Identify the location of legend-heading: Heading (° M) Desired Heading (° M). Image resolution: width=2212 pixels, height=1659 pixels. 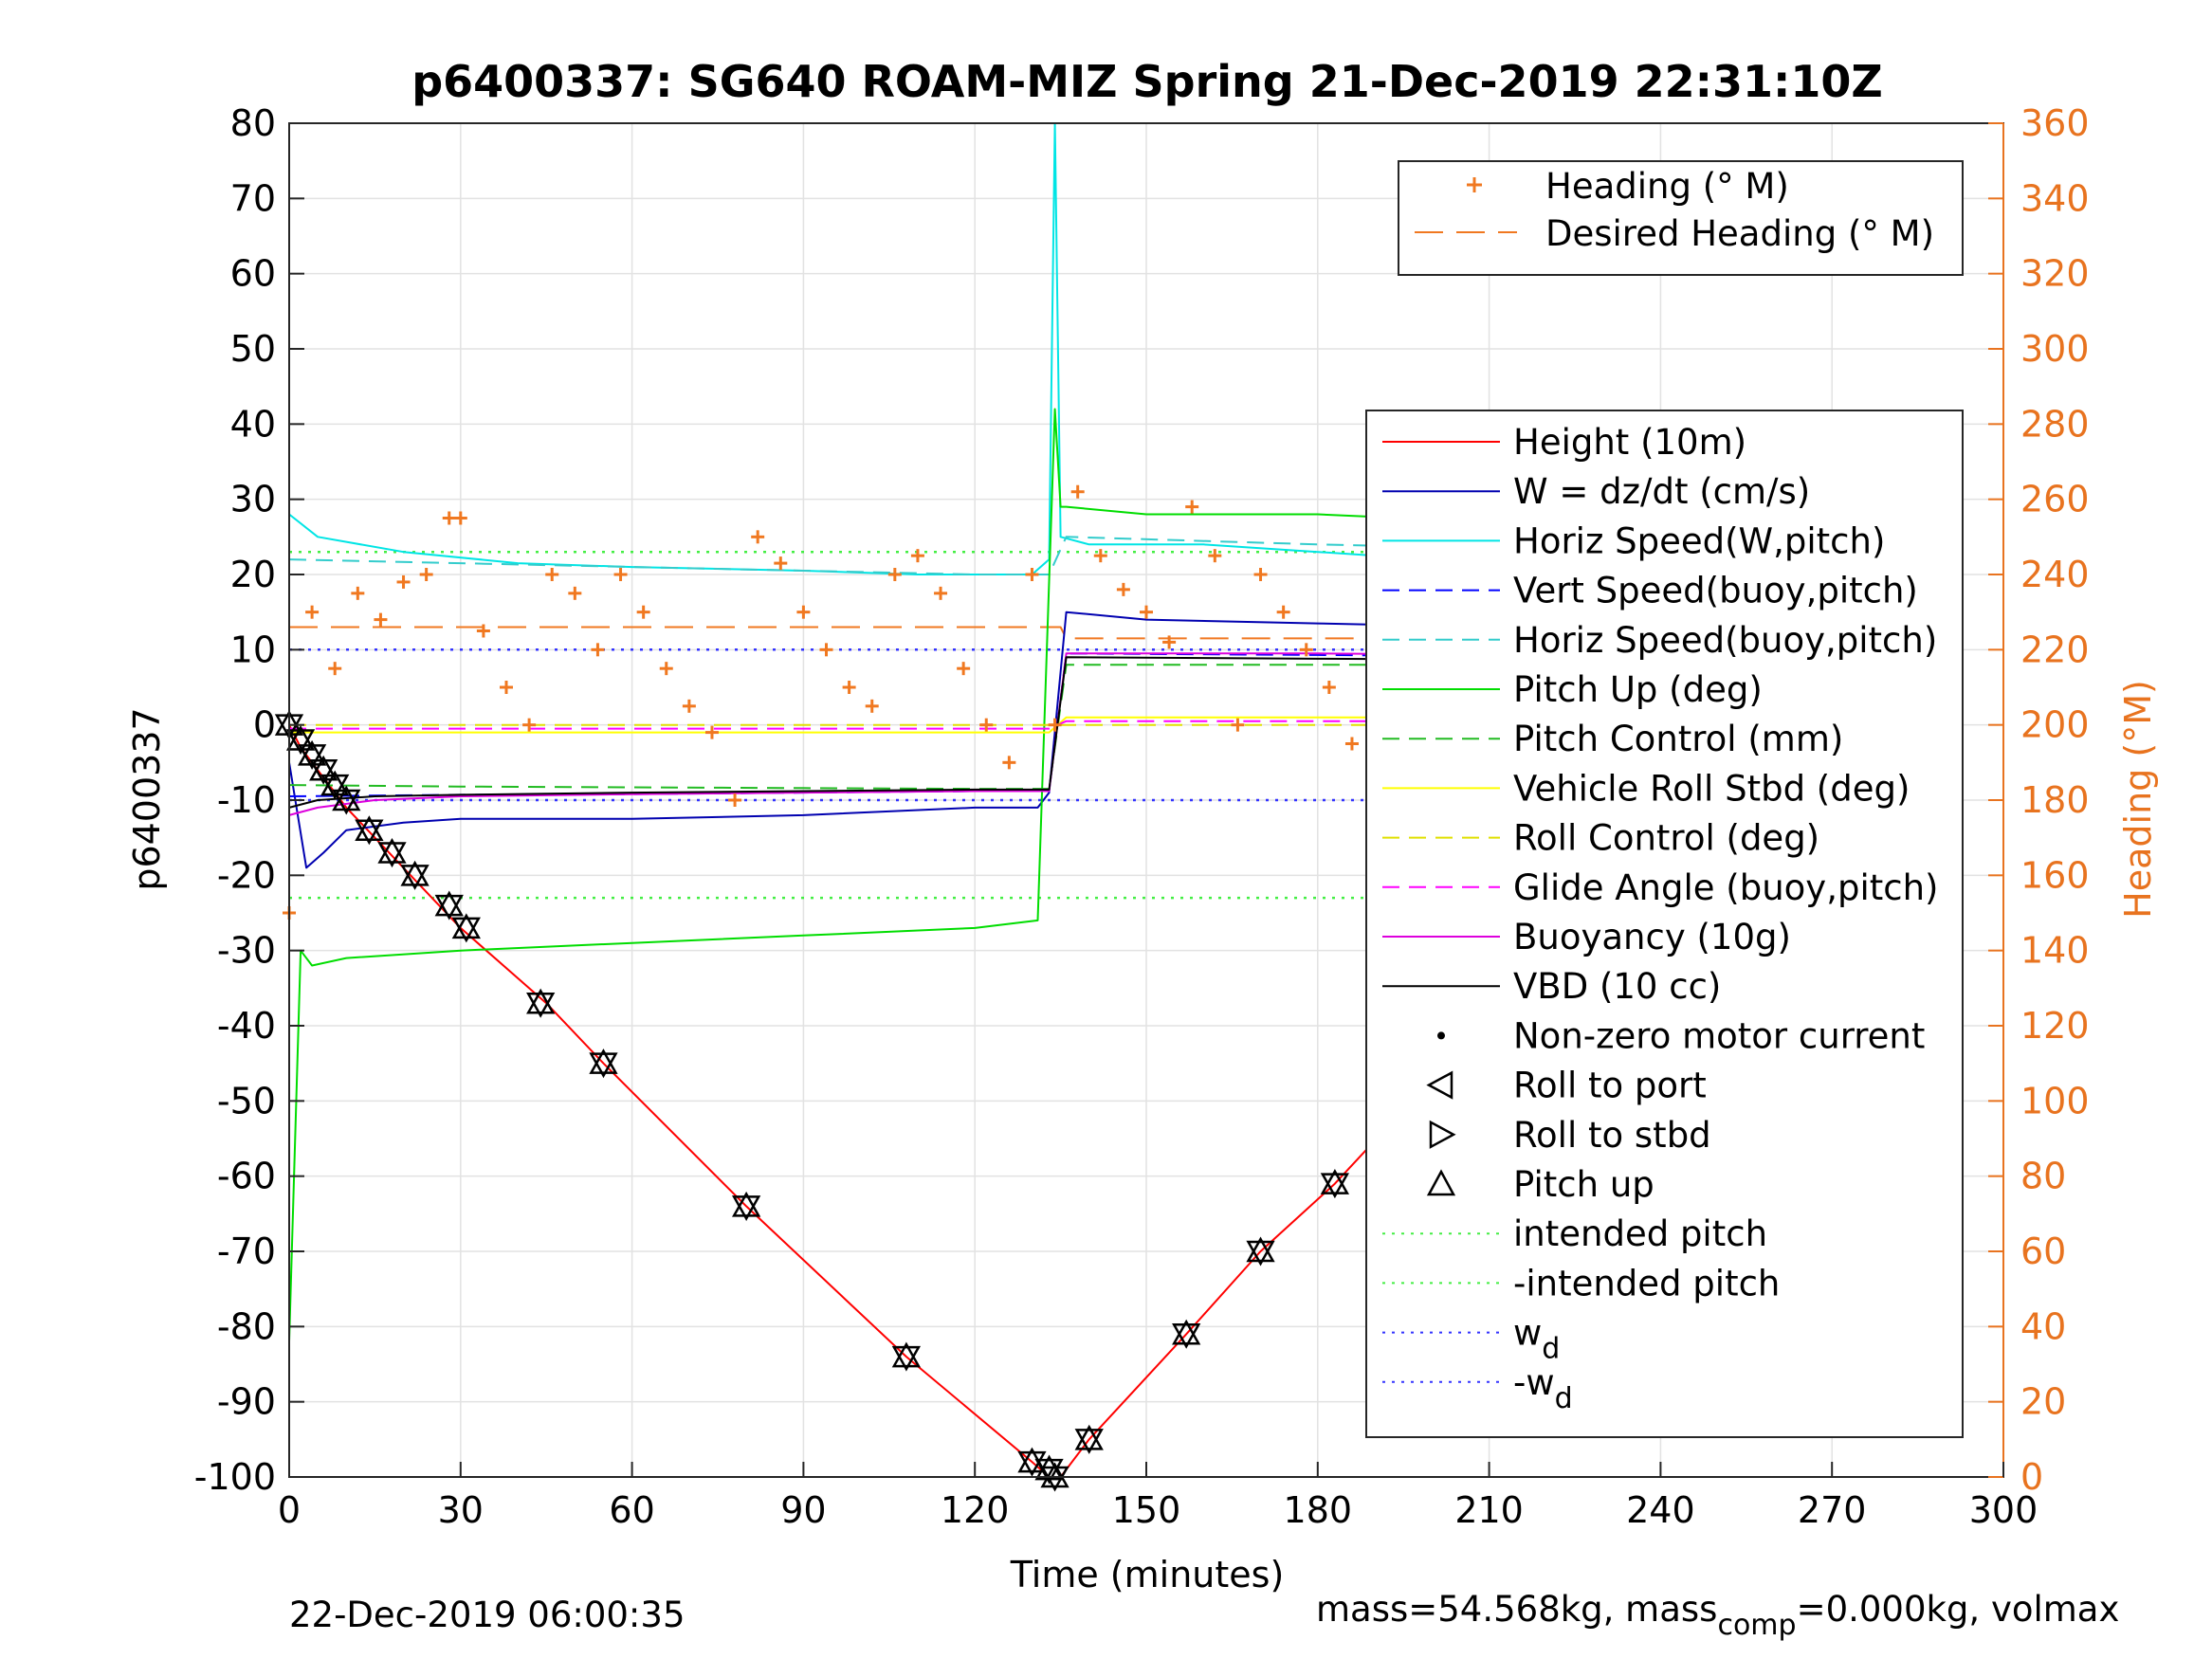
(1681, 218).